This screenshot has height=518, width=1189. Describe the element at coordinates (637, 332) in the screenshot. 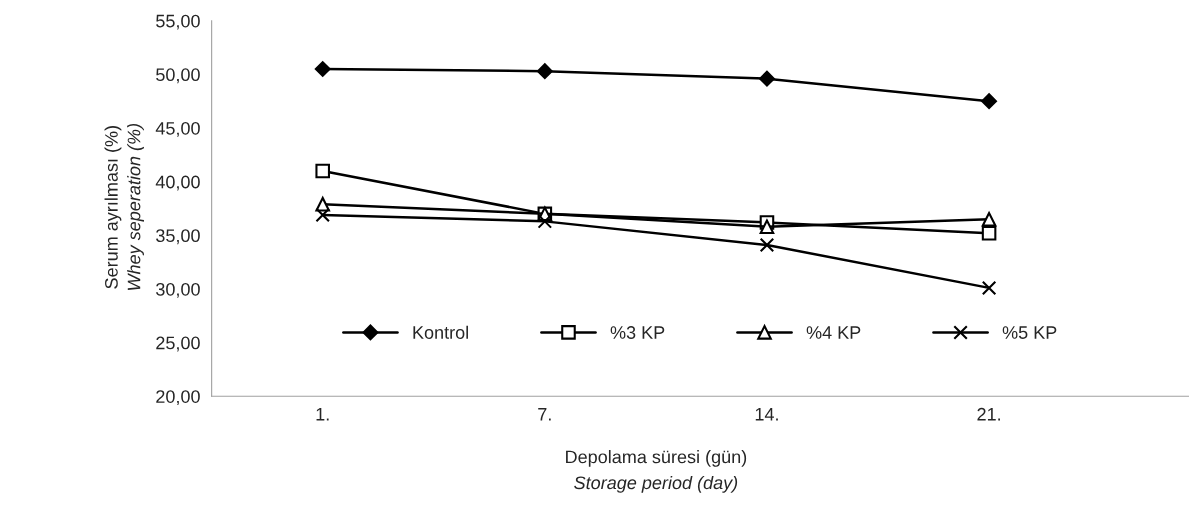

I see `legend-label: %3 KP` at that location.